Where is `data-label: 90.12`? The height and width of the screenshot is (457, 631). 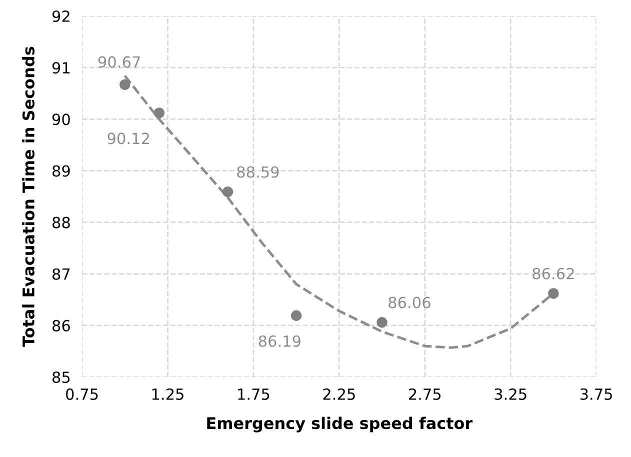 data-label: 90.12 is located at coordinates (128, 138).